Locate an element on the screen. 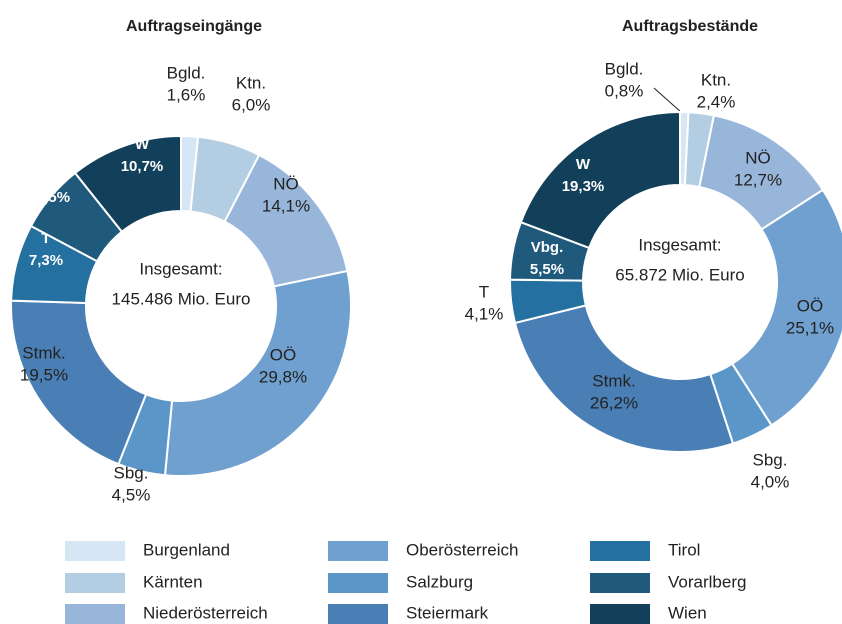 Image resolution: width=842 pixels, height=624 pixels. value-label: 19,5% is located at coordinates (44, 374).